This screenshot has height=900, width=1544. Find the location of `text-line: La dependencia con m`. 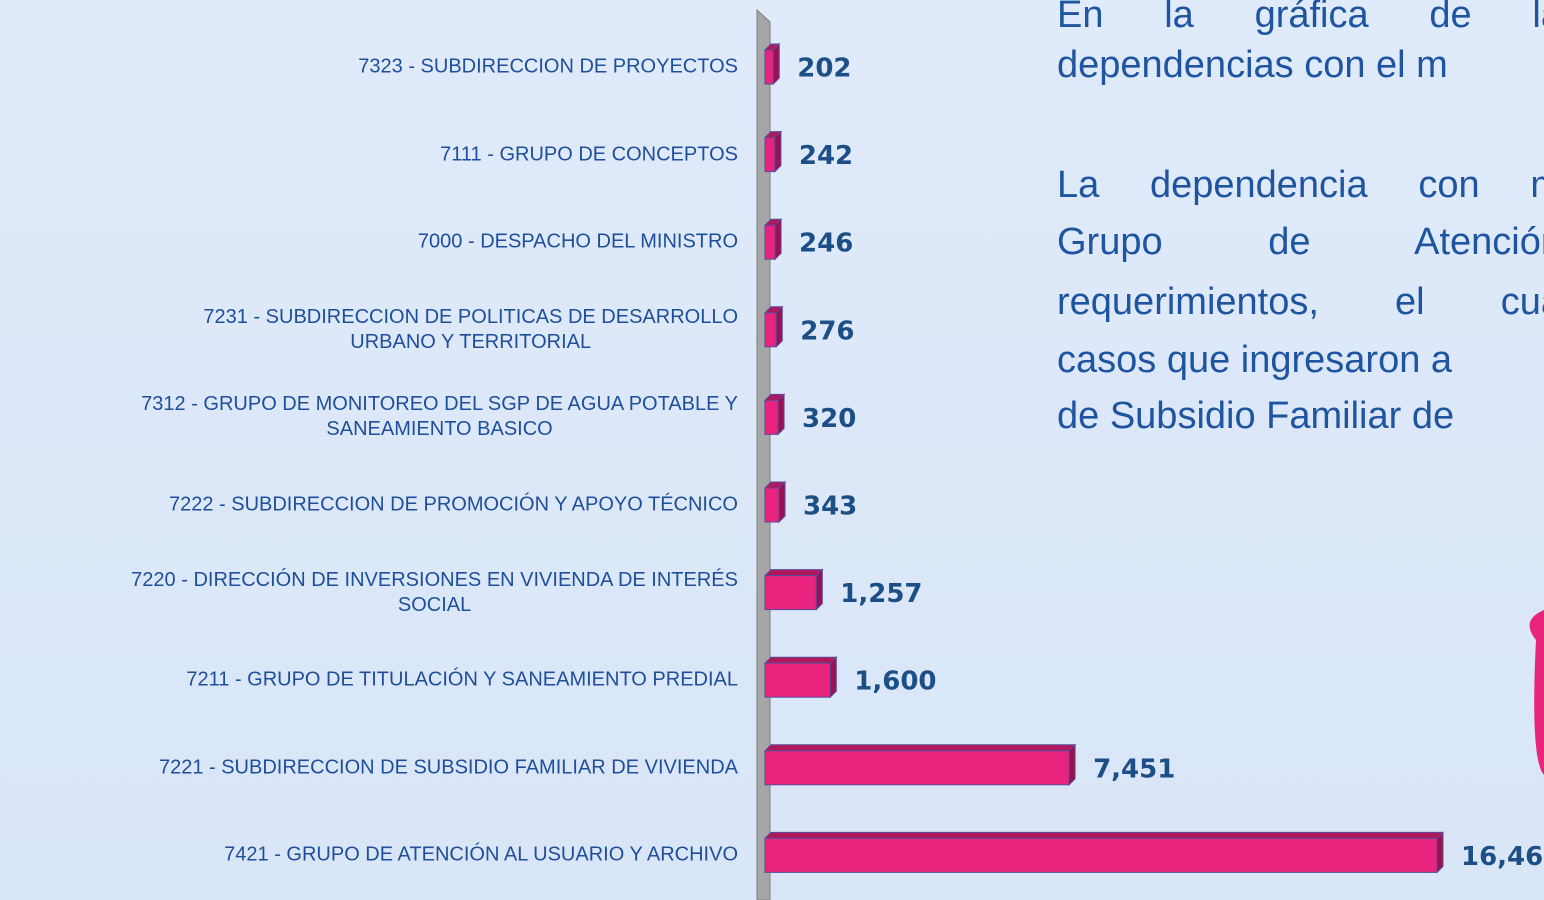

text-line: La dependencia con m is located at coordinates (1300, 185).